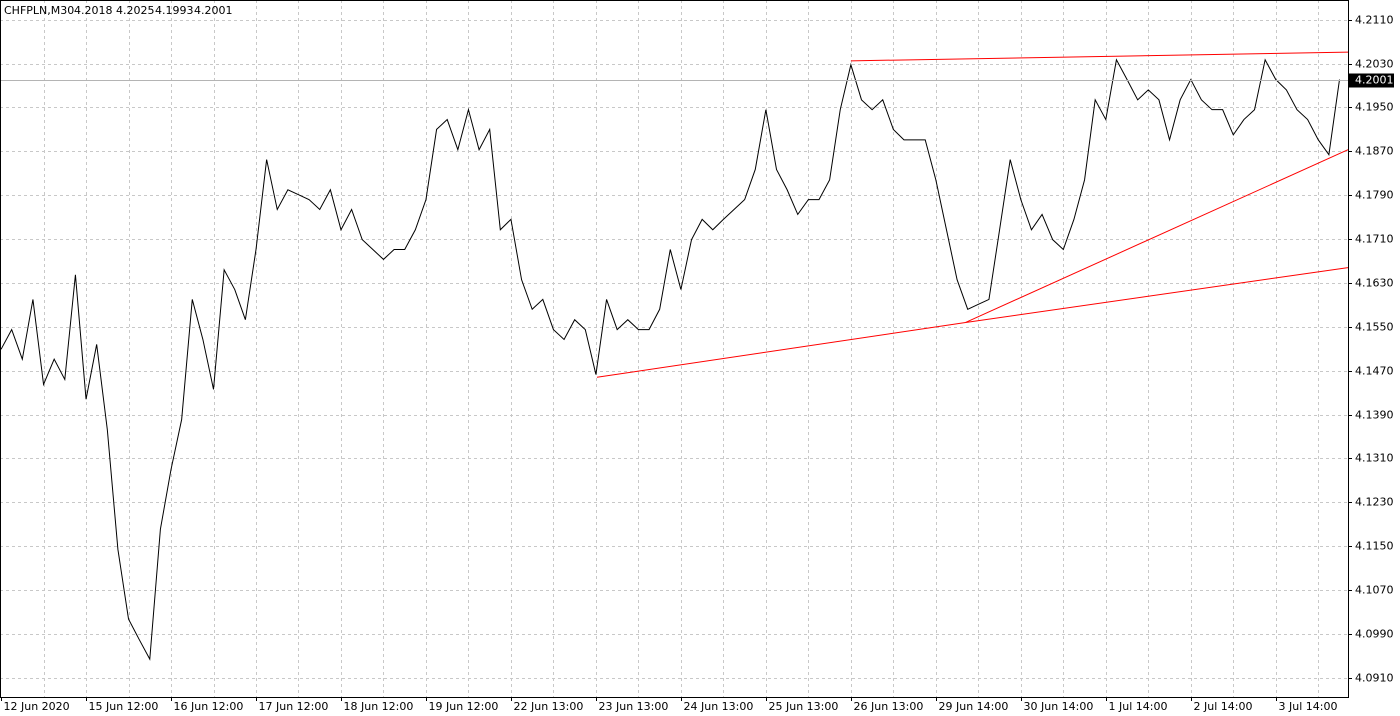 The width and height of the screenshot is (1400, 716). I want to click on y-tick-label: 4.1230, so click(1374, 502).